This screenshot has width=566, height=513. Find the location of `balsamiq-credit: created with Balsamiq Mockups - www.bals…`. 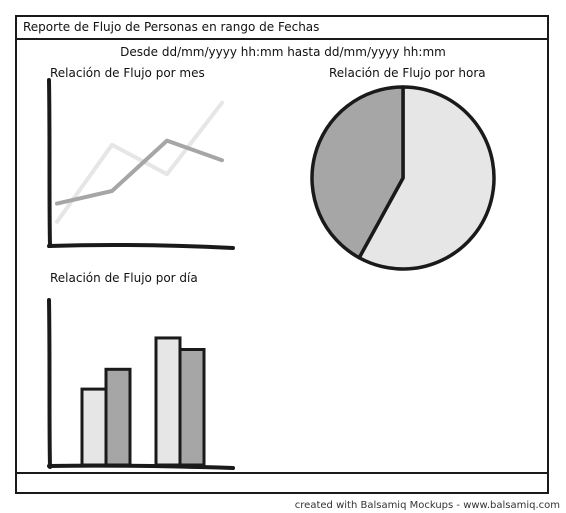

balsamiq-credit: created with Balsamiq Mockups - www.bals… is located at coordinates (427, 505).